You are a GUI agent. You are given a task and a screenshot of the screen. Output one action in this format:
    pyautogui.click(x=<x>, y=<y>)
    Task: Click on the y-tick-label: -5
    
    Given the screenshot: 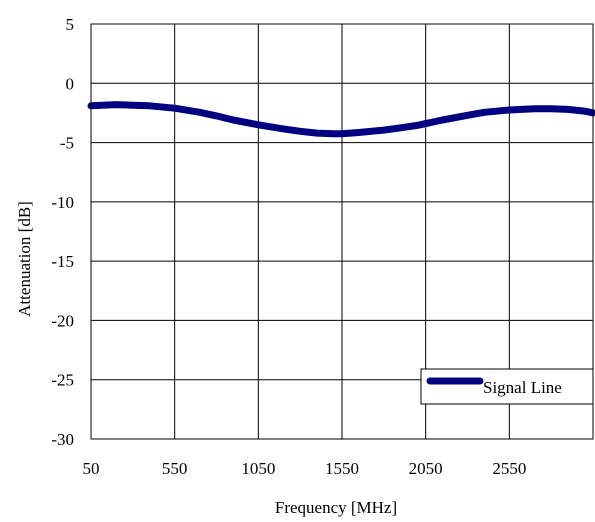 What is the action you would take?
    pyautogui.click(x=67, y=143)
    